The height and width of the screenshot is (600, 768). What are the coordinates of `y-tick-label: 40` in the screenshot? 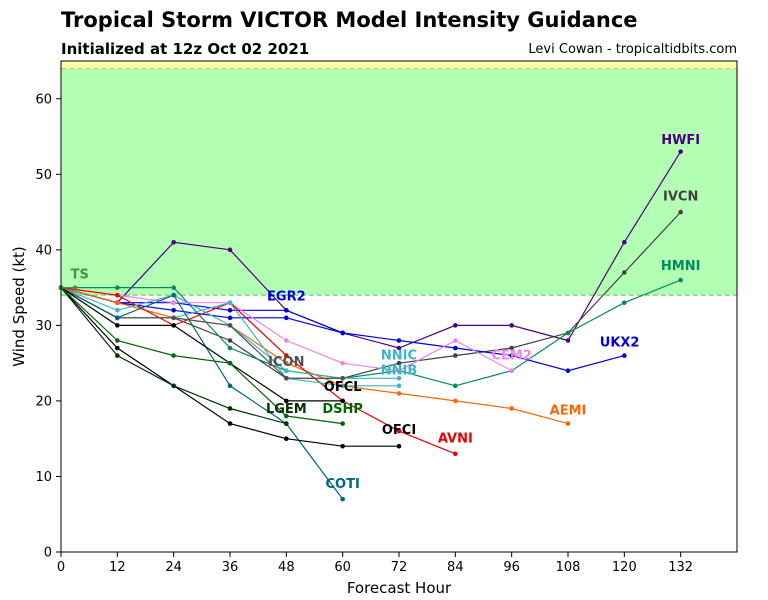 It's located at (43, 250).